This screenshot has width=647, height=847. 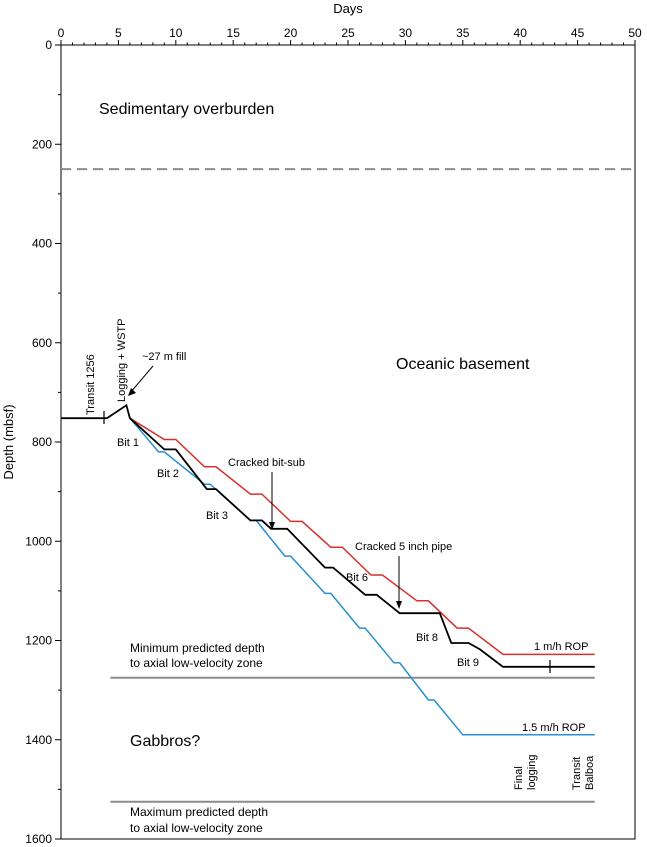 What do you see at coordinates (42, 343) in the screenshot?
I see `y-tick-label: 600` at bounding box center [42, 343].